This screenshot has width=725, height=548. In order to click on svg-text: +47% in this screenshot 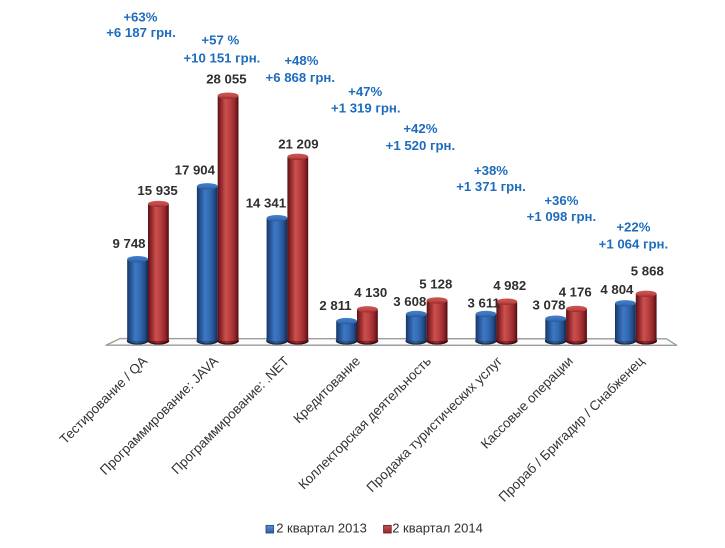, I will do `click(365, 91)`.